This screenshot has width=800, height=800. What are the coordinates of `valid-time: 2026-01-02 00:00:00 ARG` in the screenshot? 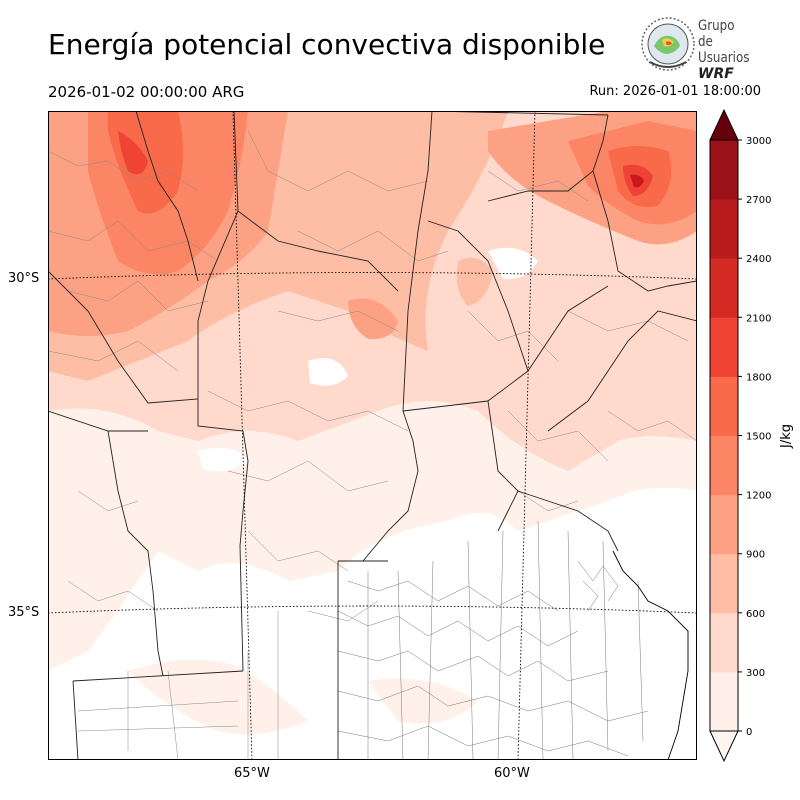 It's located at (146, 92).